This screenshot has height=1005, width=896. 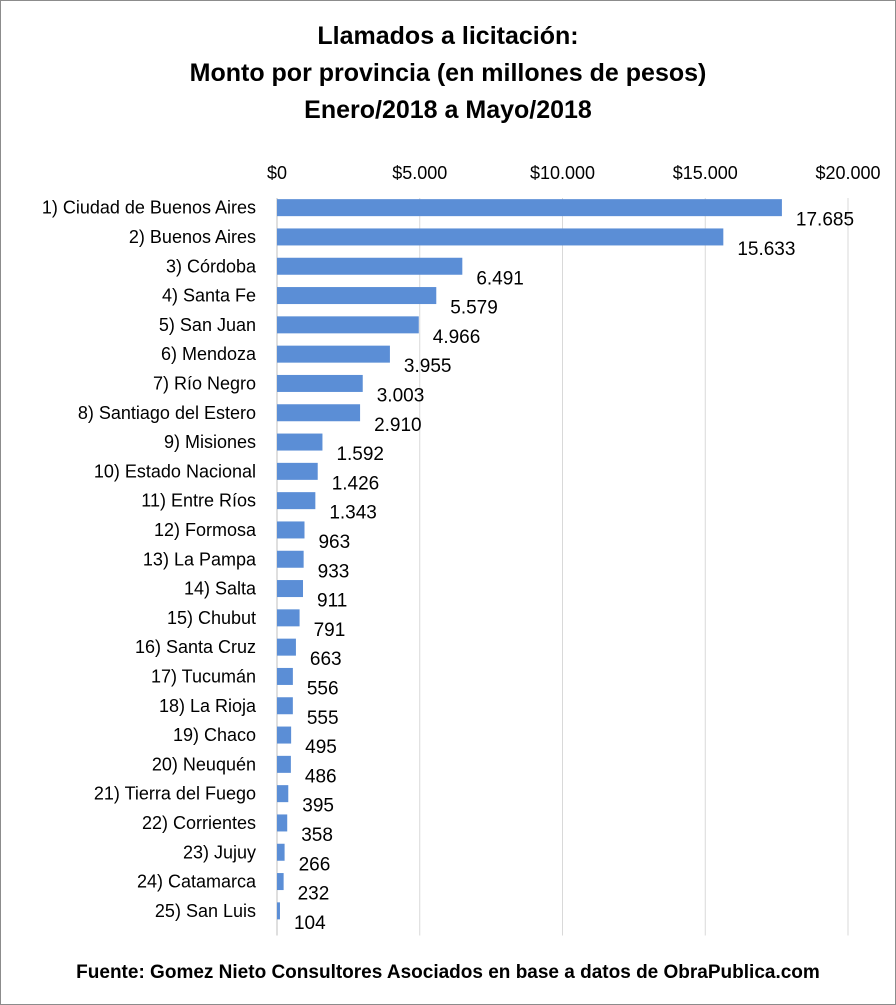 What do you see at coordinates (199, 823) in the screenshot?
I see `category-label: 22) Corrientes` at bounding box center [199, 823].